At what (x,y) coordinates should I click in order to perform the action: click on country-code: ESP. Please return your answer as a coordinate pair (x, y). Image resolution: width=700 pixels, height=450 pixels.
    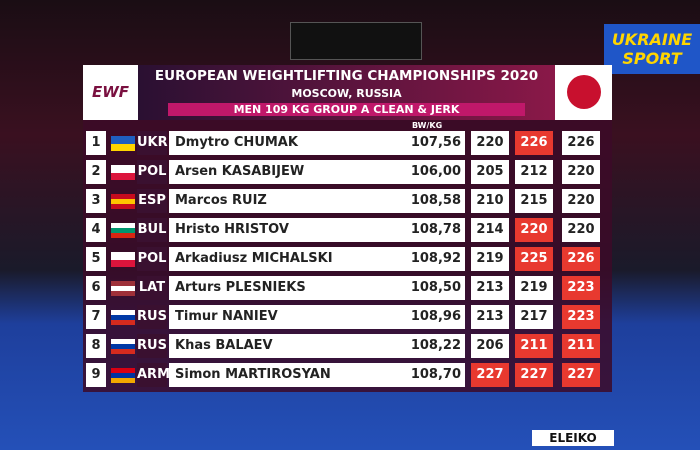
    Looking at the image, I should click on (152, 201).